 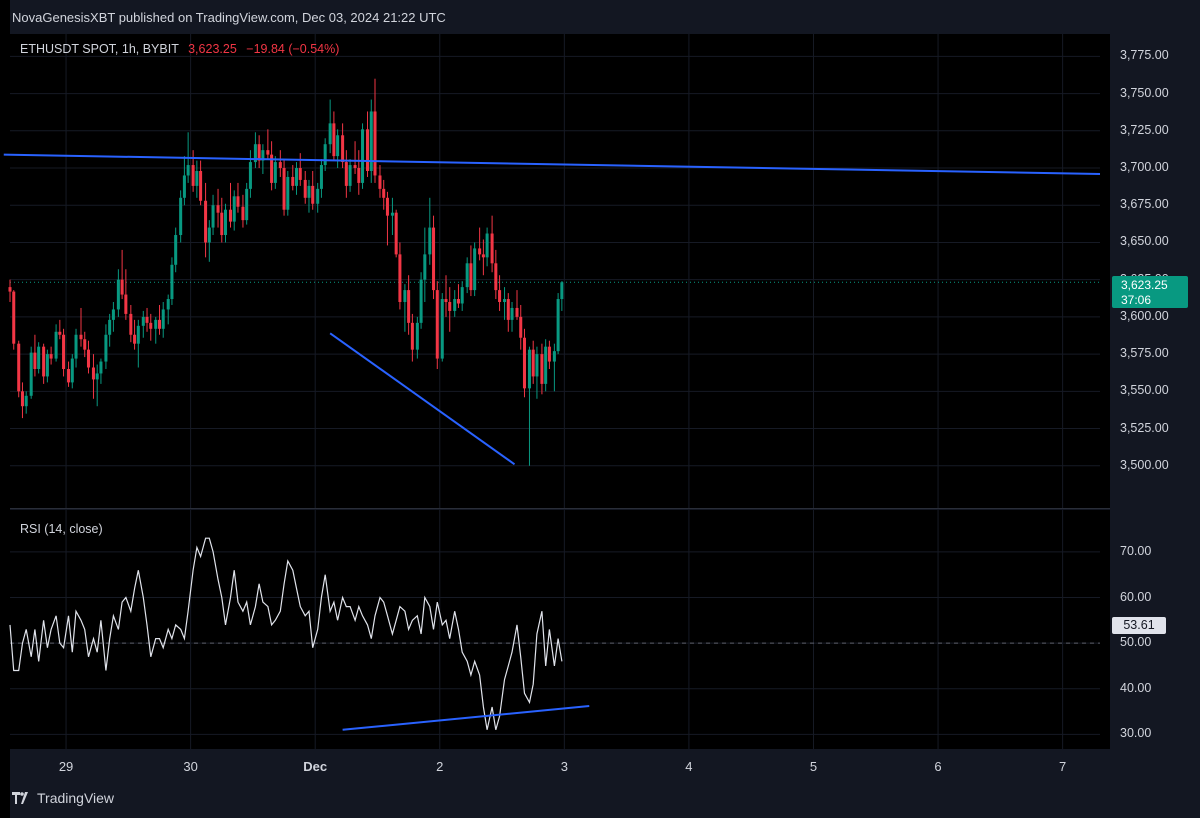 I want to click on rsi-tick-label: 30.00, so click(x=1136, y=733).